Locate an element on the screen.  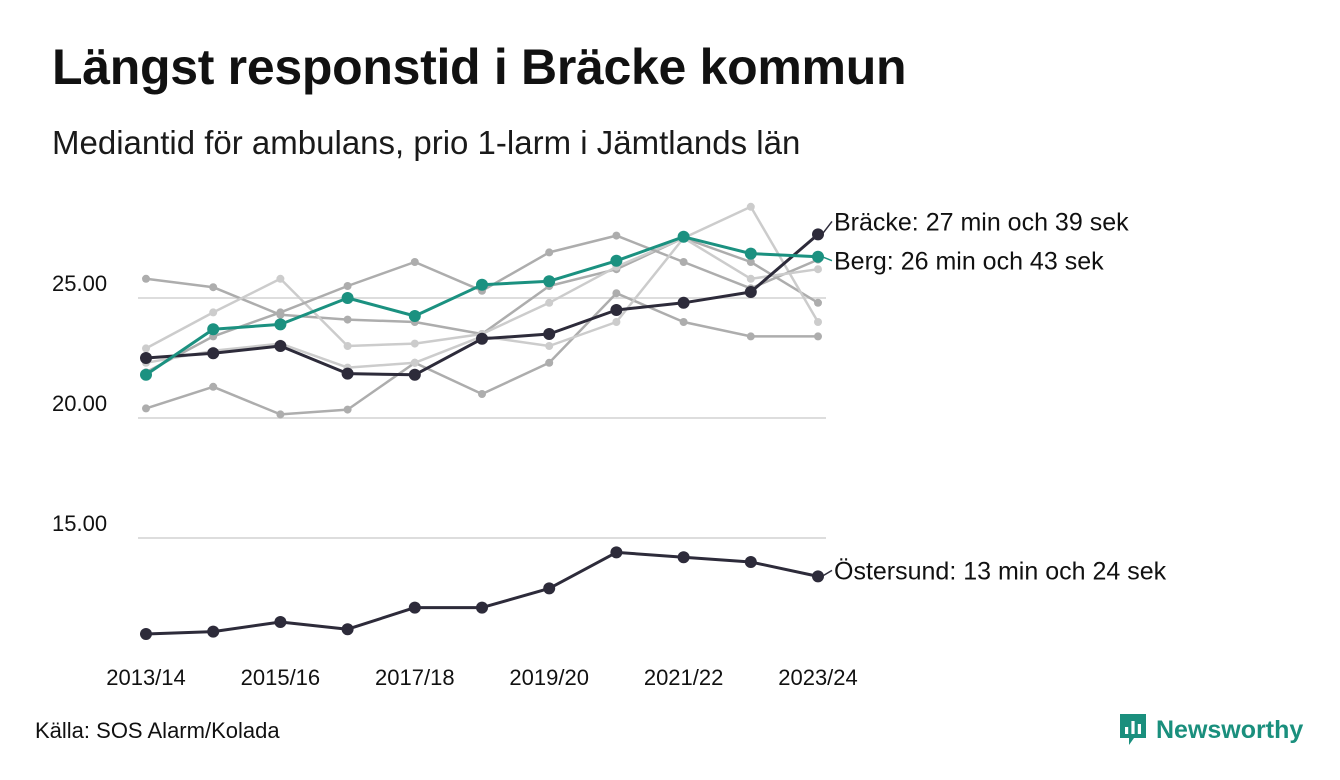
background-series-layer is located at coordinates (482, 310).